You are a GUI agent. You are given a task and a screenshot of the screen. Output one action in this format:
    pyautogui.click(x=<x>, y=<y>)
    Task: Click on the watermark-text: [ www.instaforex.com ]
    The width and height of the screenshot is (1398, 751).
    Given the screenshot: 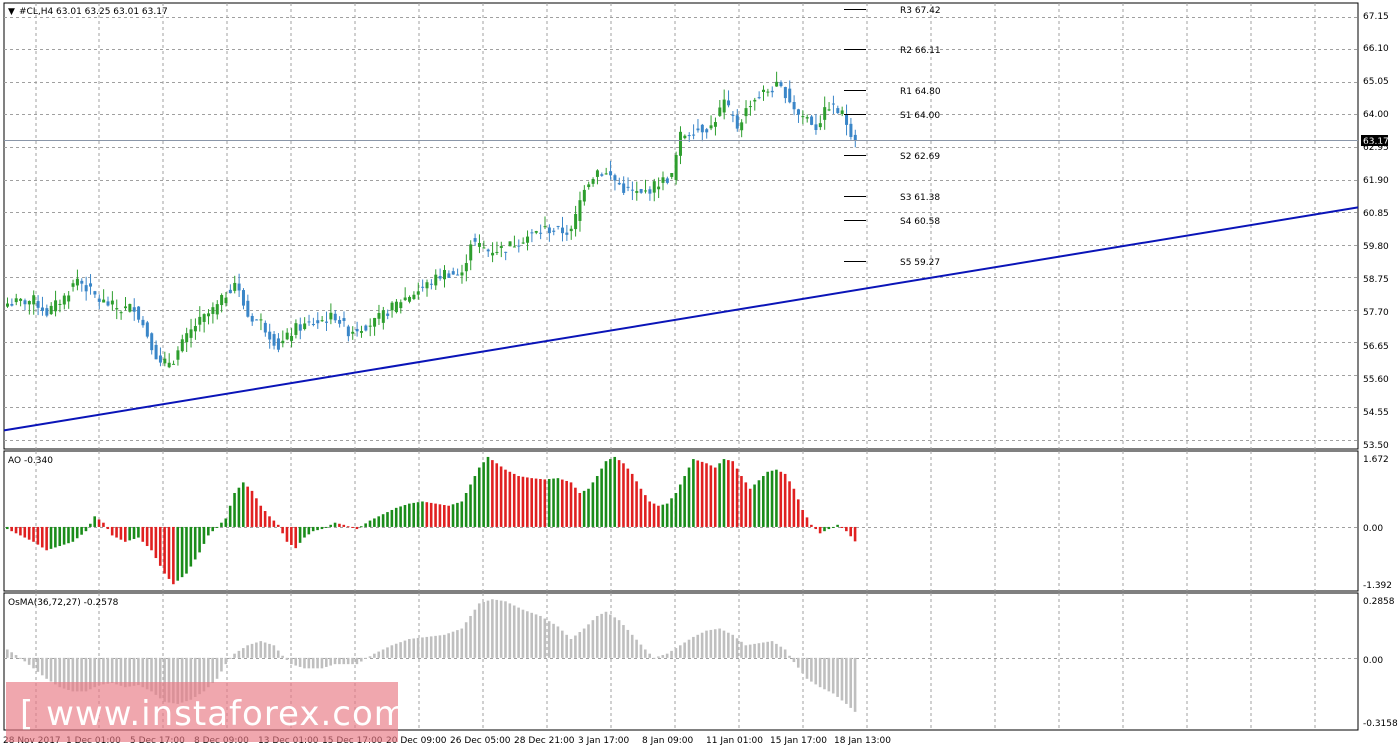 What is the action you would take?
    pyautogui.click(x=227, y=714)
    